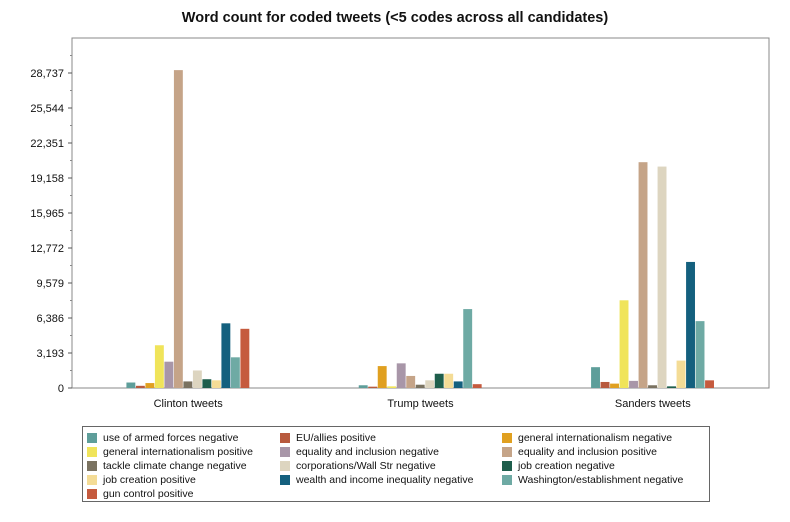 The width and height of the screenshot is (790, 522). Describe the element at coordinates (50, 354) in the screenshot. I see `y-tick-label: 3,193` at that location.